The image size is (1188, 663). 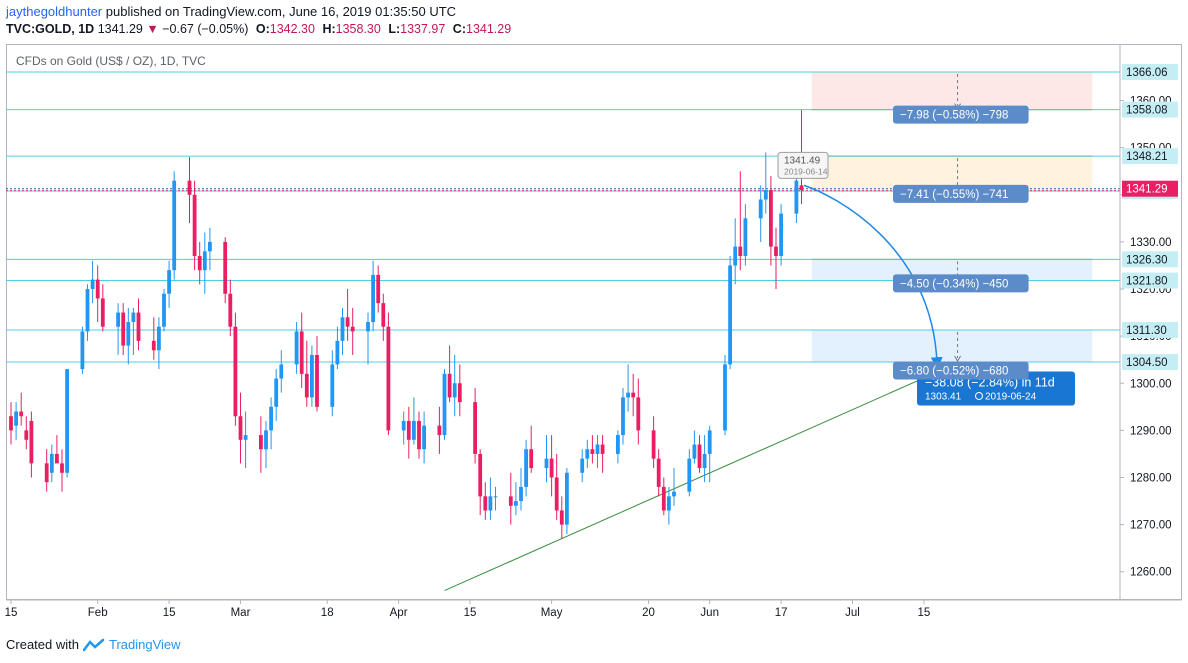 I want to click on y-tick-label: 1270.00, so click(x=1151, y=526).